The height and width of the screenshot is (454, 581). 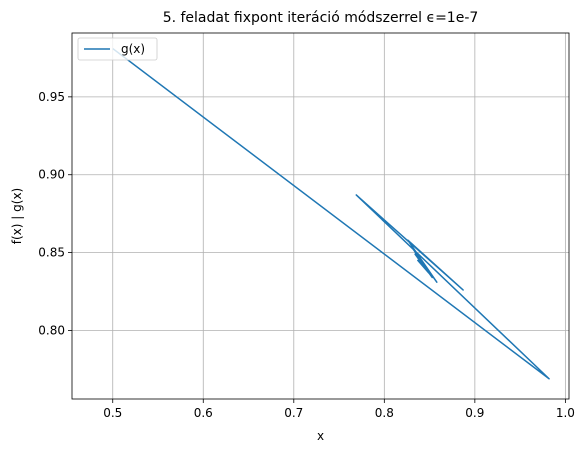 I want to click on x-tick-label: 0.6, so click(x=203, y=413).